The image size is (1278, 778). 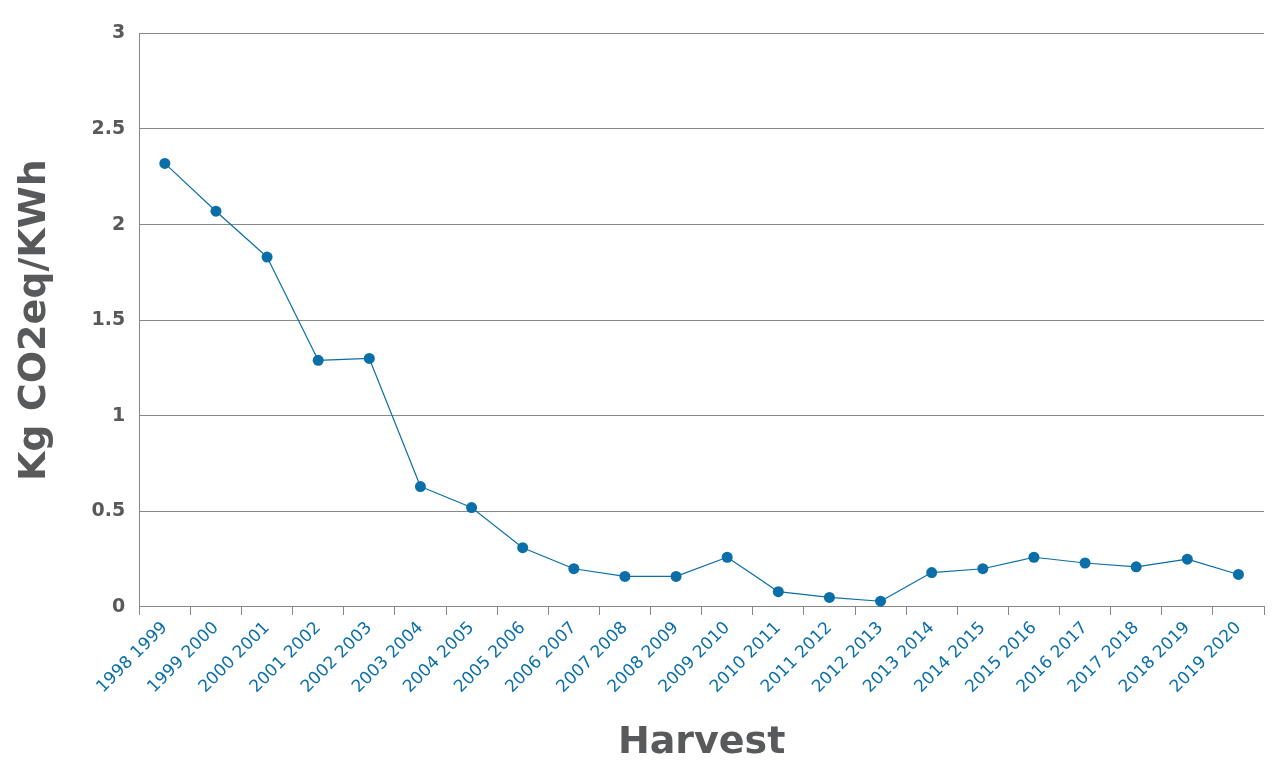 What do you see at coordinates (119, 222) in the screenshot?
I see `y-tick-label: 2` at bounding box center [119, 222].